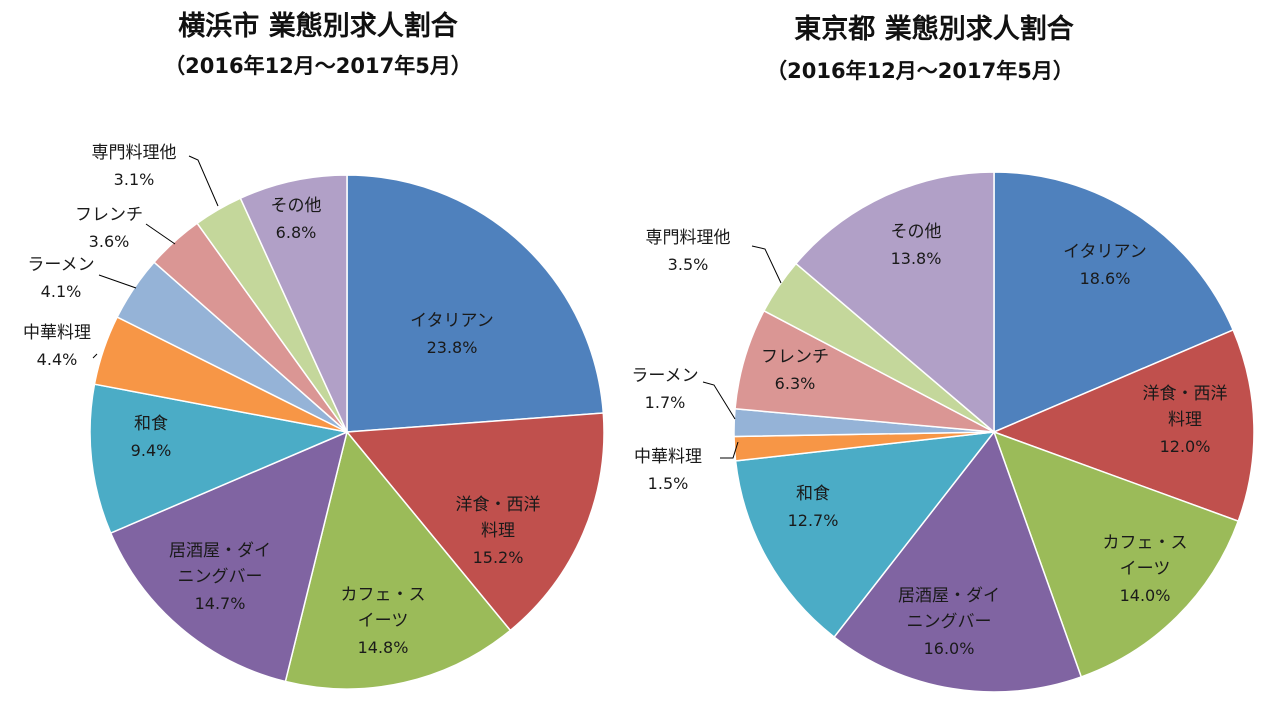 The height and width of the screenshot is (709, 1271). What do you see at coordinates (813, 494) in the screenshot?
I see `chart-2-slice-label-4: 和食` at bounding box center [813, 494].